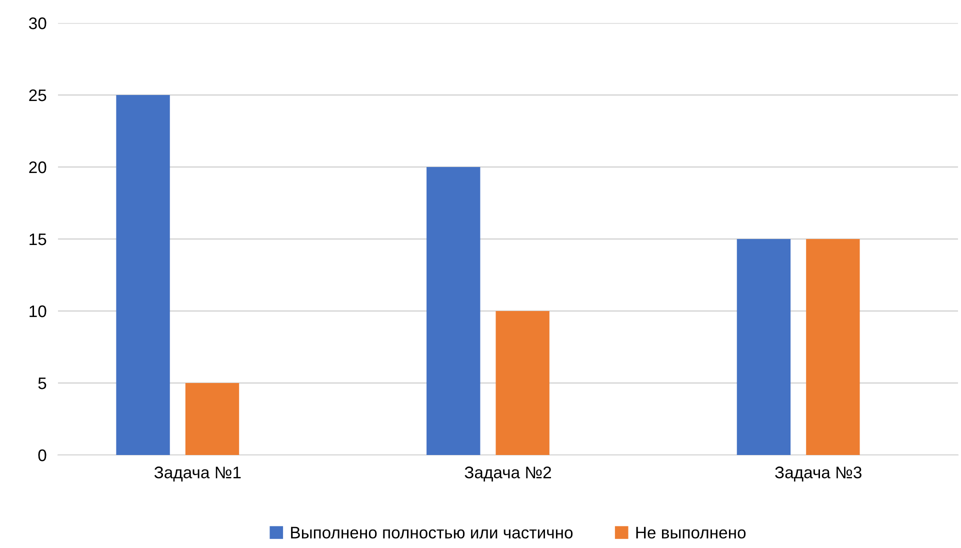  Describe the element at coordinates (38, 311) in the screenshot. I see `y-tick-label: 10` at that location.